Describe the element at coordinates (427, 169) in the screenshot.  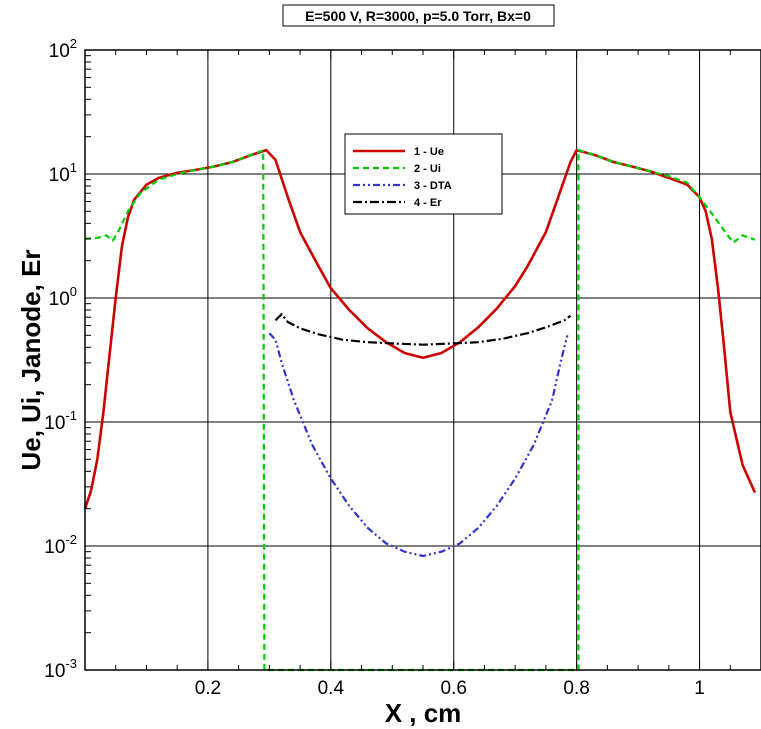
I see `legend-entry: 2 - Ui` at that location.